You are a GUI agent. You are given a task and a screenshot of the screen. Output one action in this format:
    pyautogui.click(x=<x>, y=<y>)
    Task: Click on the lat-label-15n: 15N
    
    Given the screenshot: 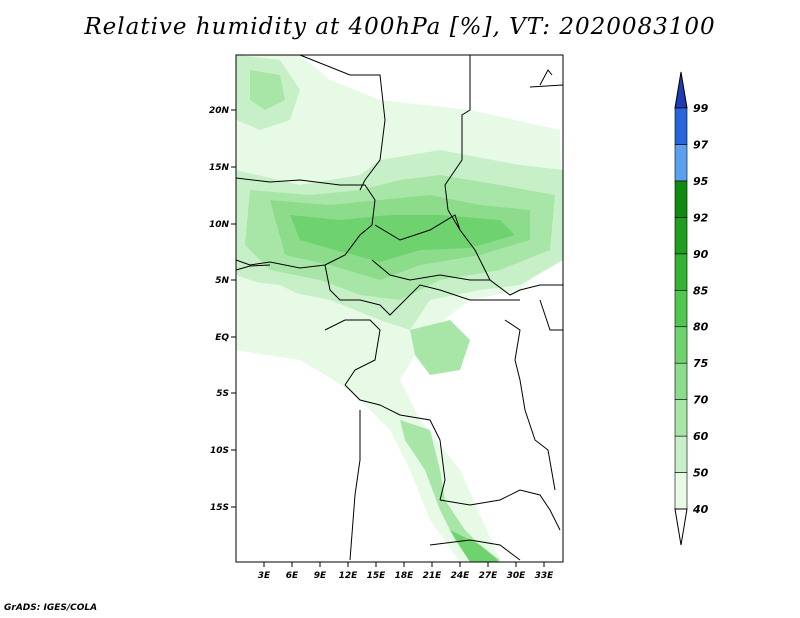 What is the action you would take?
    pyautogui.click(x=219, y=168)
    